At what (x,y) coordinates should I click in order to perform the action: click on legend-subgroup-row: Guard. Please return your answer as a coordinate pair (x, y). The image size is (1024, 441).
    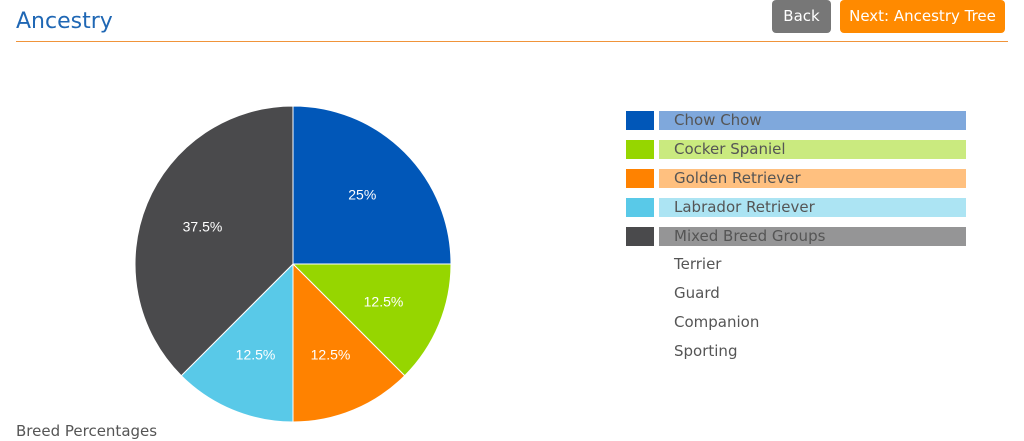
    Looking at the image, I should click on (796, 298).